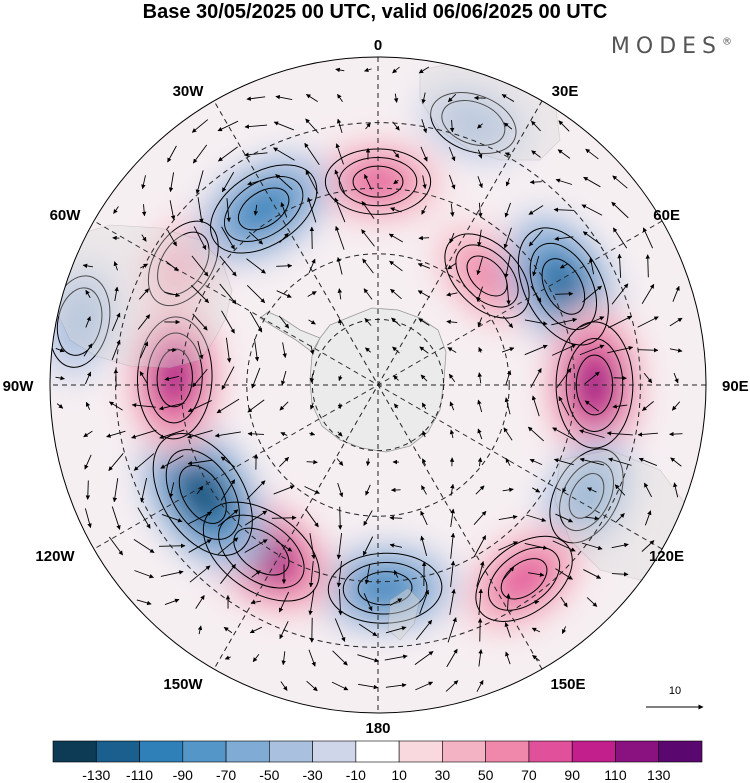  I want to click on longitude-label-90e: 90E, so click(735, 386).